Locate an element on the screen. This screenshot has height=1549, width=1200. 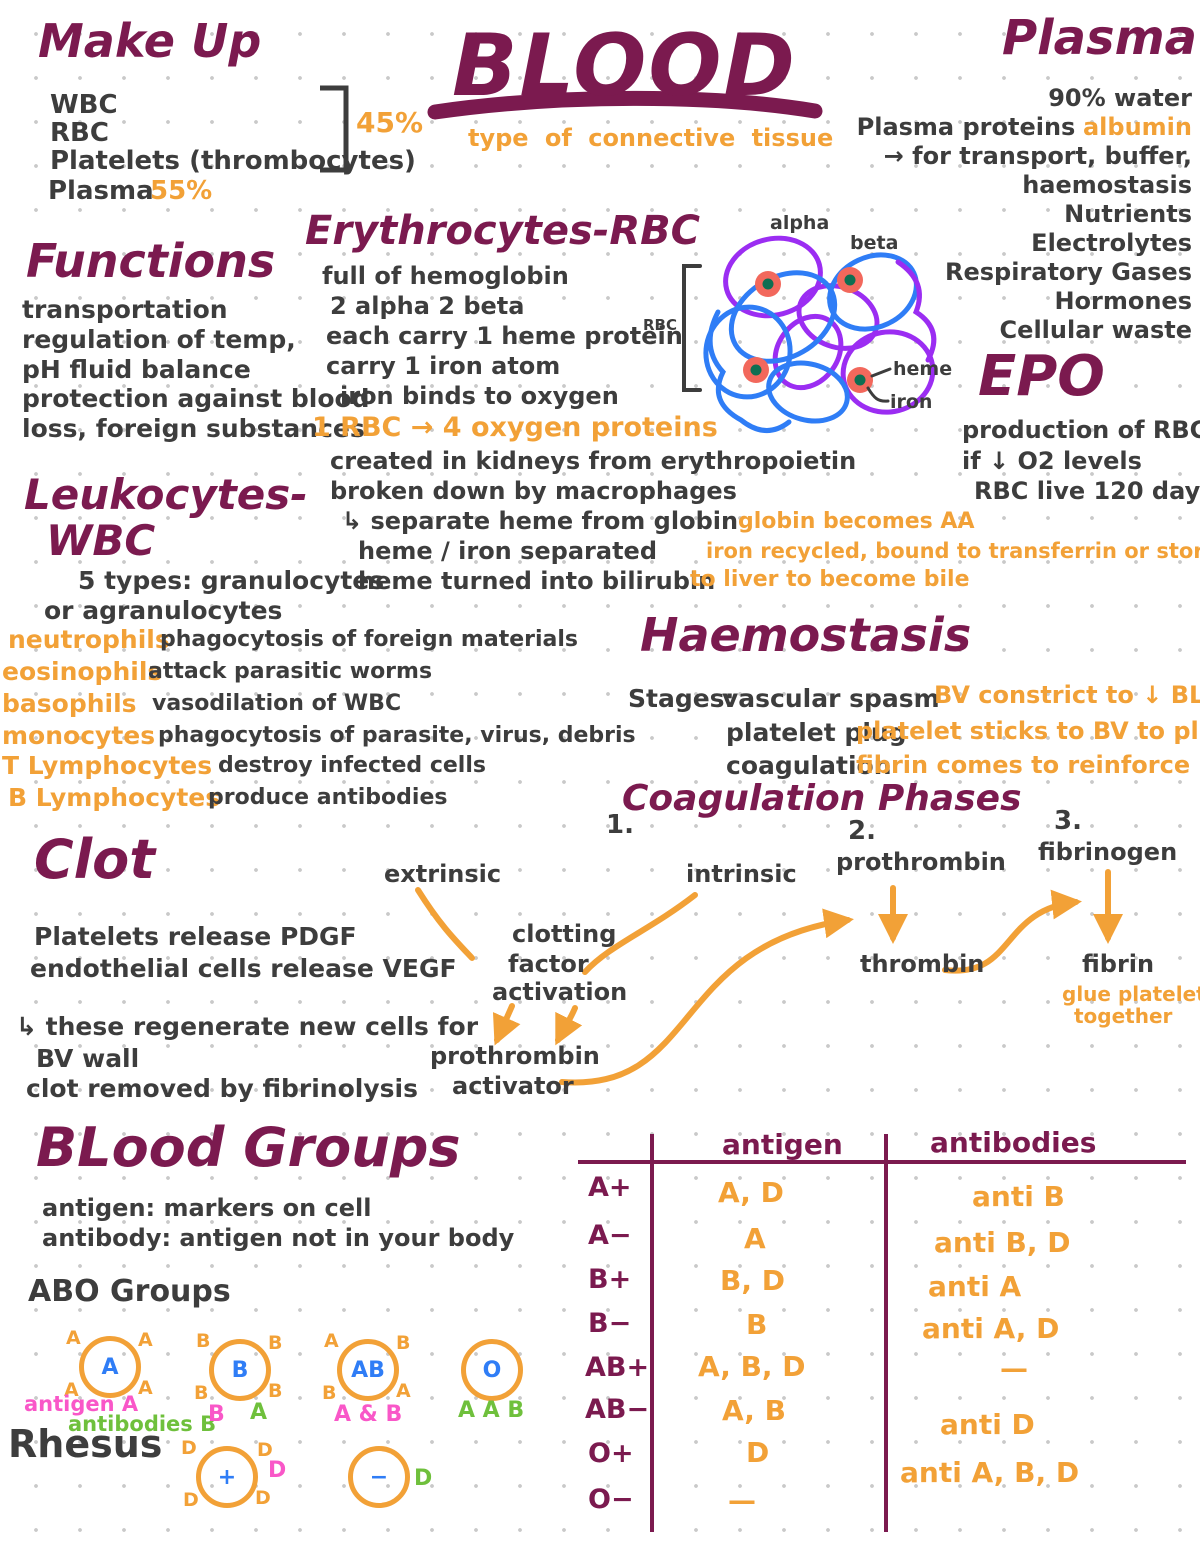
diagram-label-heme: heme is located at coordinates (923, 369).